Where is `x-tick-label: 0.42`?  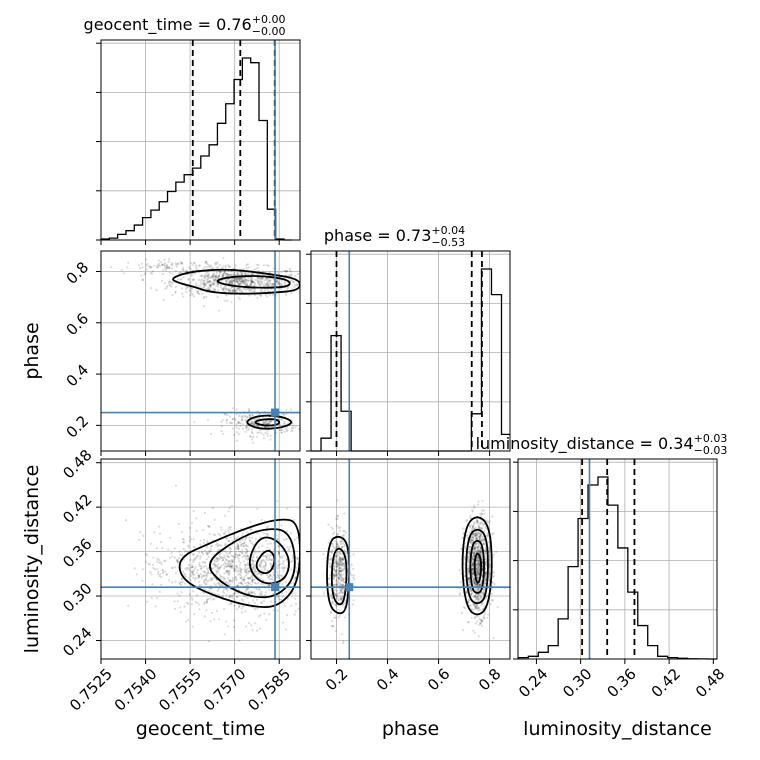 x-tick-label: 0.42 is located at coordinates (666, 683).